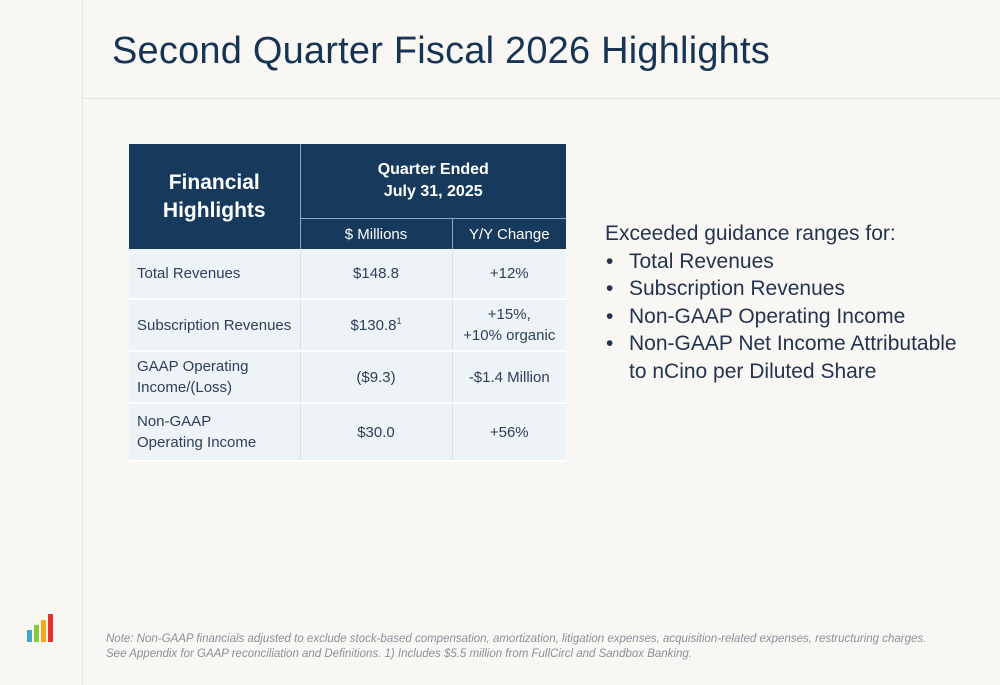 This screenshot has width=1000, height=685. Describe the element at coordinates (214, 377) in the screenshot. I see `row-label: GAAP Operating Income/(Loss)` at that location.